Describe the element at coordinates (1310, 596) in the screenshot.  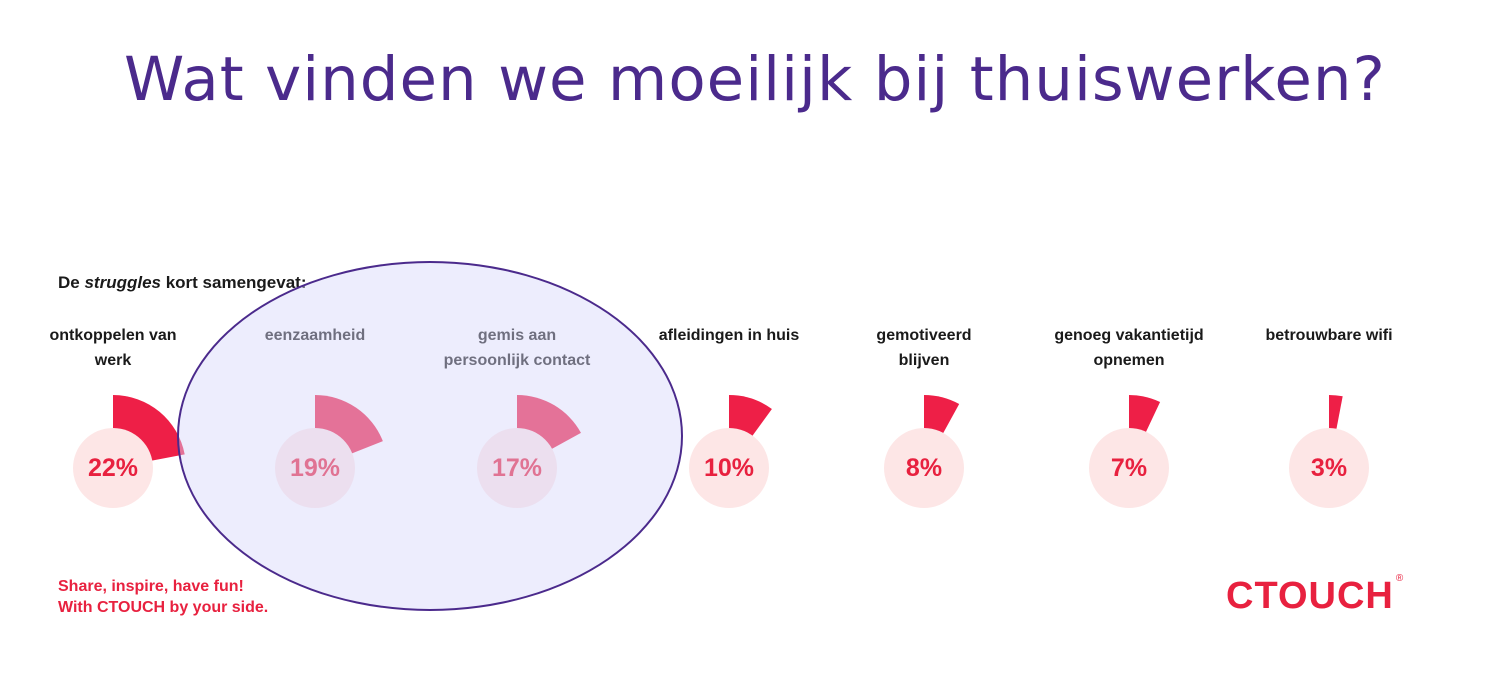
I see `logo-text: CTOUCH` at that location.